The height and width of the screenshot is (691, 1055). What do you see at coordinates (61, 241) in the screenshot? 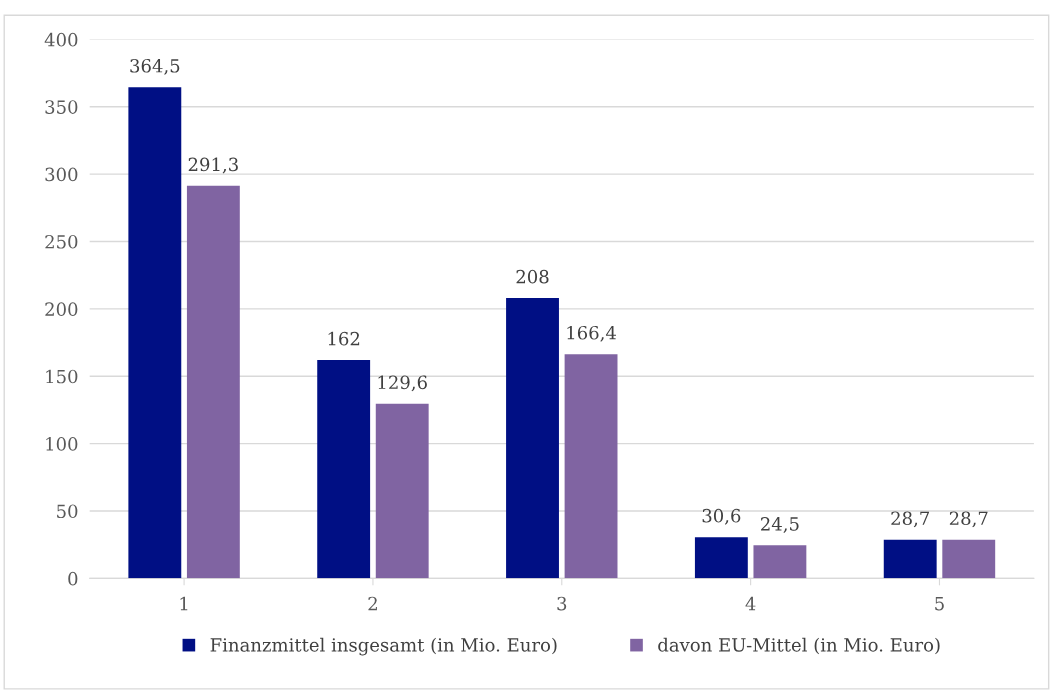
I see `y-tick-label: 250` at bounding box center [61, 241].